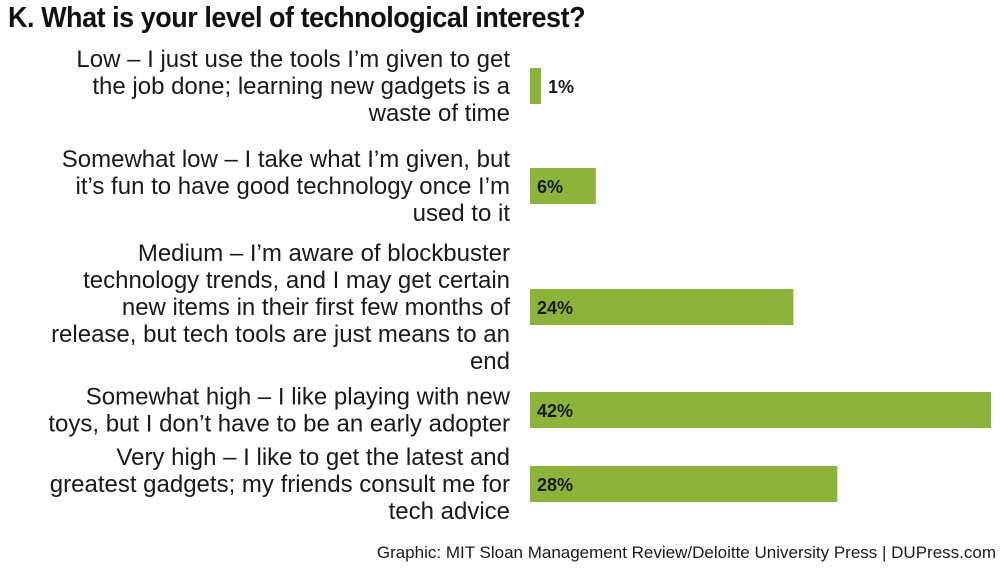  What do you see at coordinates (555, 286) in the screenshot?
I see `value-labels: 1% 6% 24% 42% 28%` at bounding box center [555, 286].